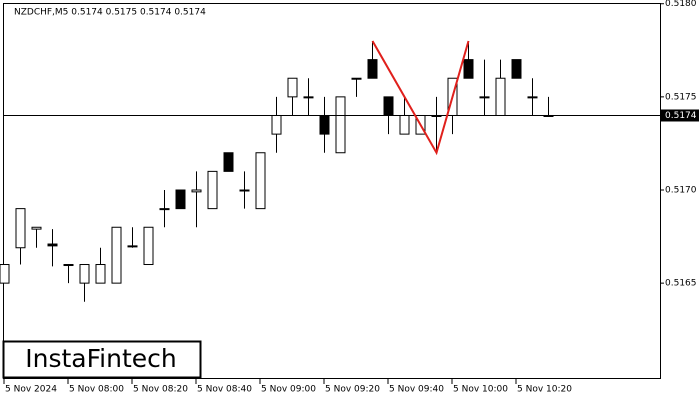  I want to click on y-tick-label: 0.5165, so click(681, 284).